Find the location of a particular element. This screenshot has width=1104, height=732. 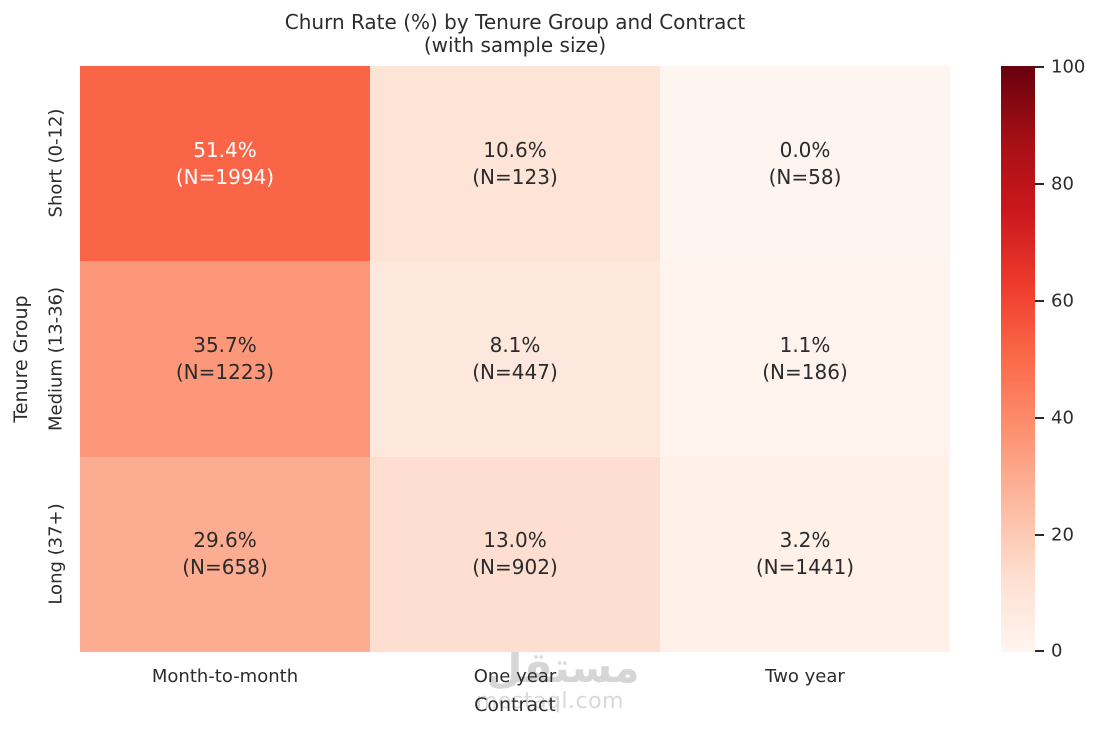

x-tick-one-year: One year is located at coordinates (515, 676).